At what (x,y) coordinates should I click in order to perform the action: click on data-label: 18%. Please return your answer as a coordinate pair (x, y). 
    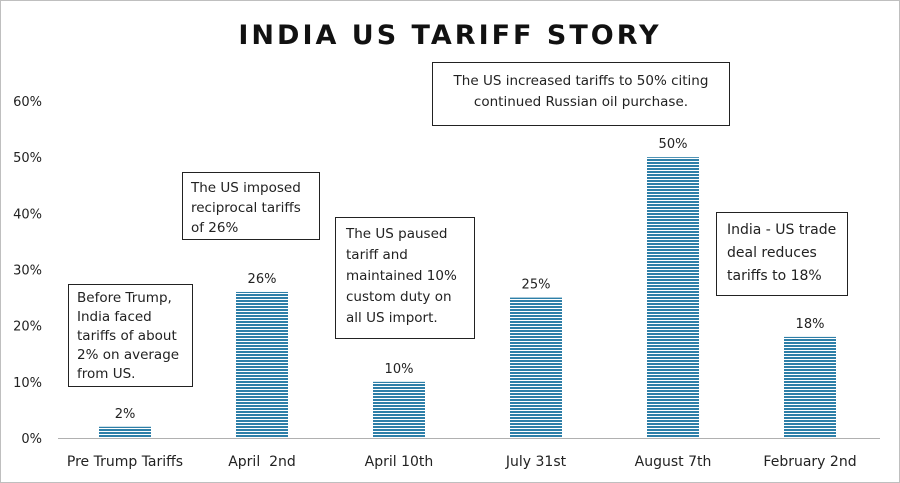
    Looking at the image, I should click on (810, 324).